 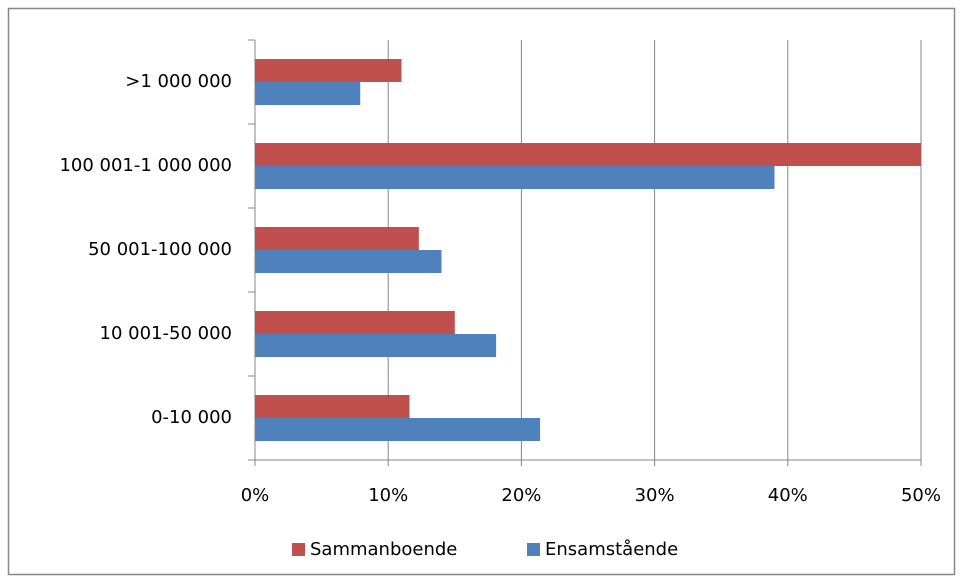 What do you see at coordinates (166, 333) in the screenshot?
I see `y-tick-label: 10 001-50 000` at bounding box center [166, 333].